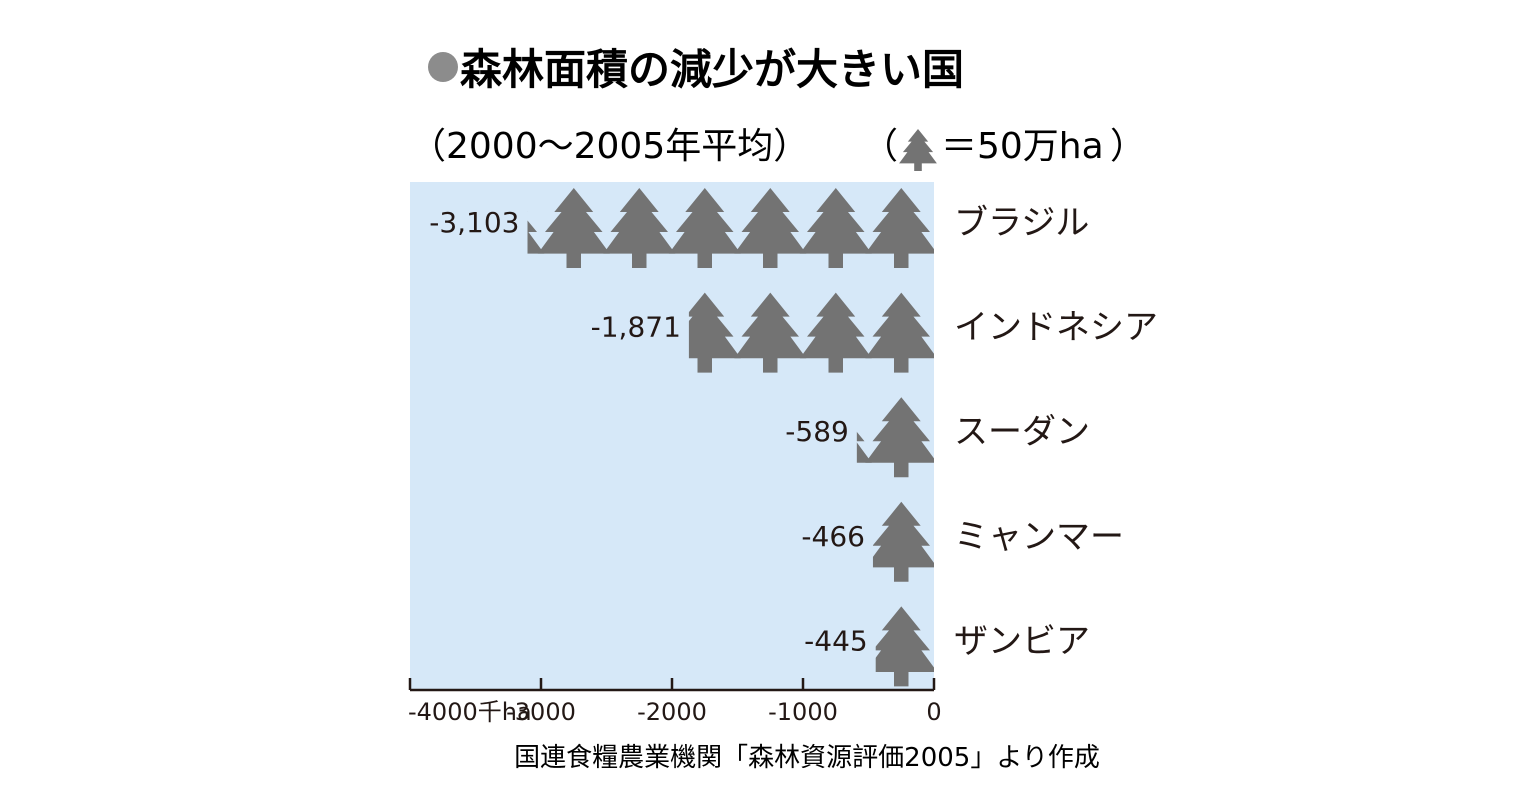 The width and height of the screenshot is (1536, 811). What do you see at coordinates (803, 712) in the screenshot?
I see `x-tick-label: -1000` at bounding box center [803, 712].